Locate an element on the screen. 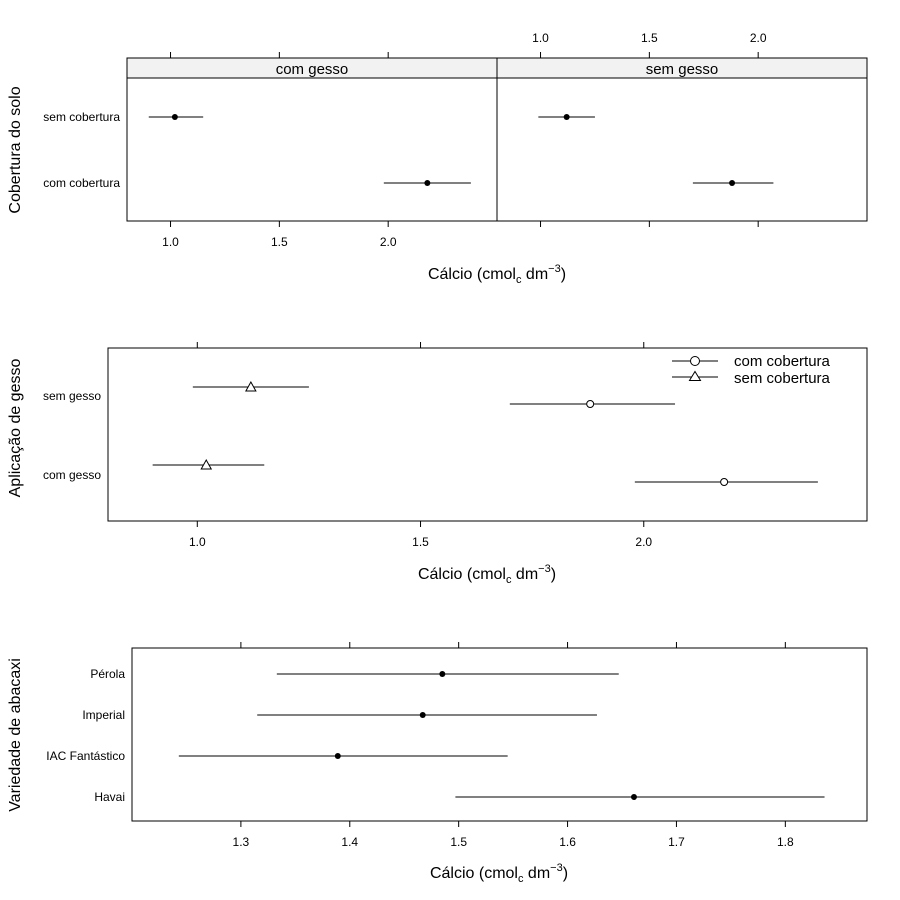 This screenshot has height=900, width=900. legend-triangle-marker is located at coordinates (695, 375).